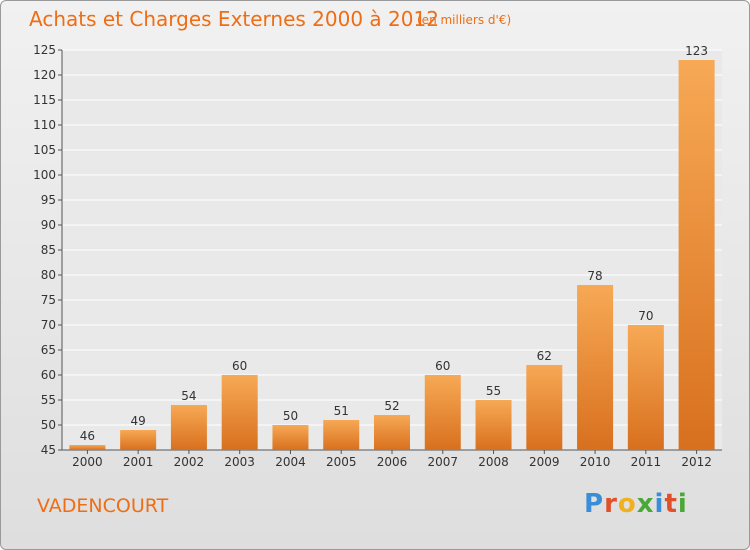  Describe the element at coordinates (594, 276) in the screenshot. I see `data-label: 78` at that location.